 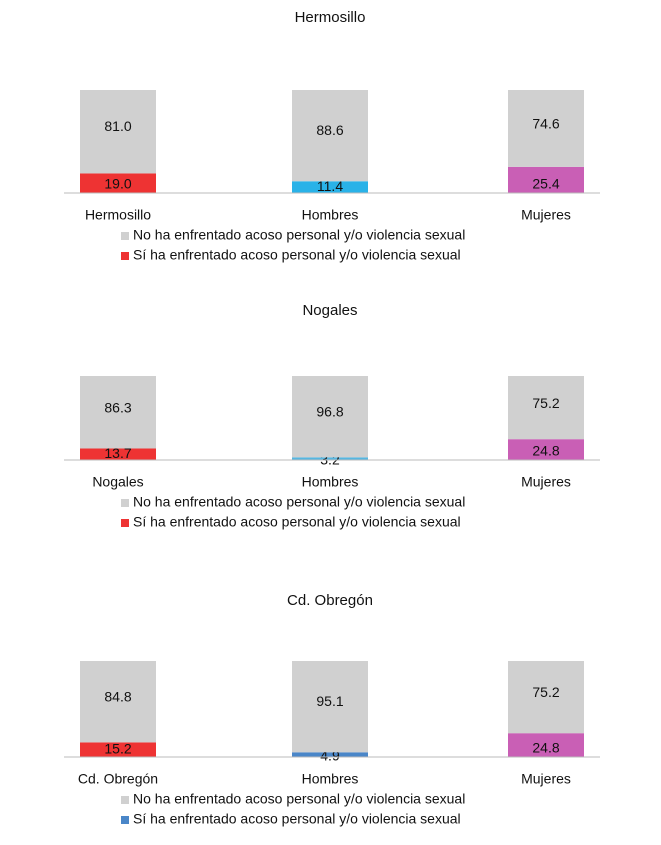 What do you see at coordinates (117, 696) in the screenshot?
I see `data-label: 84.8` at bounding box center [117, 696].